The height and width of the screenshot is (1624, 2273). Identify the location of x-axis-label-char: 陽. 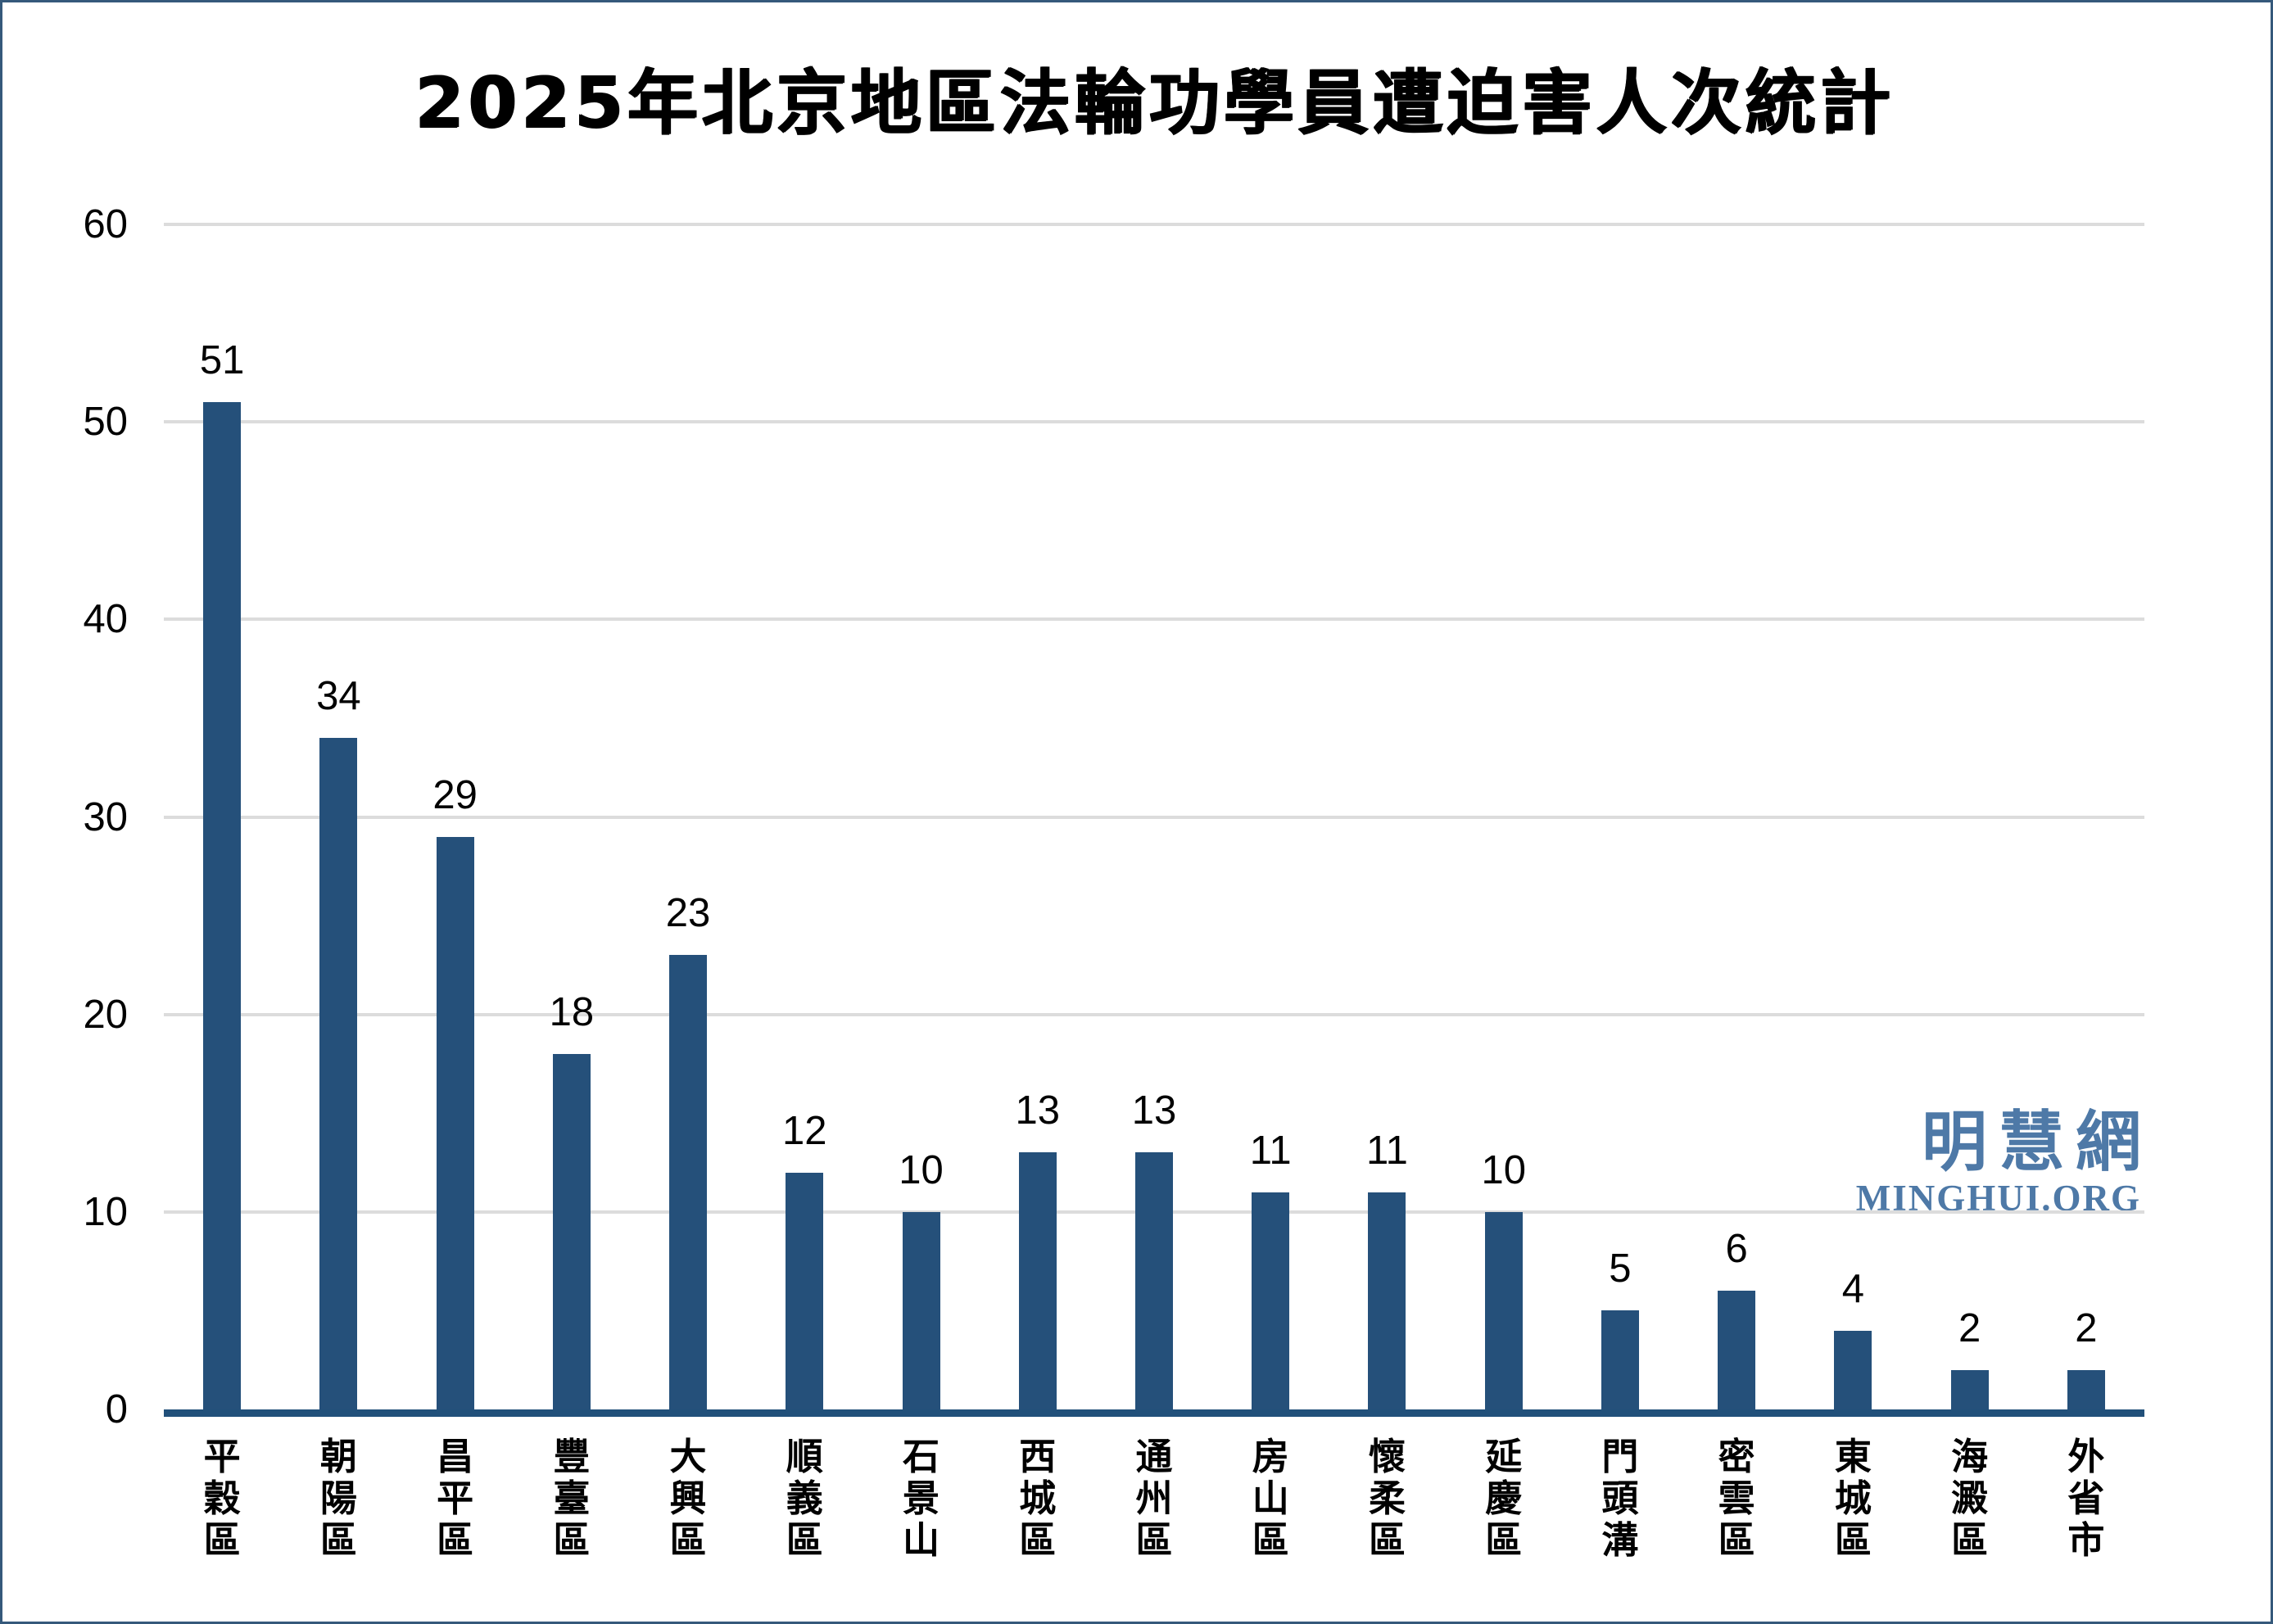
(338, 1498).